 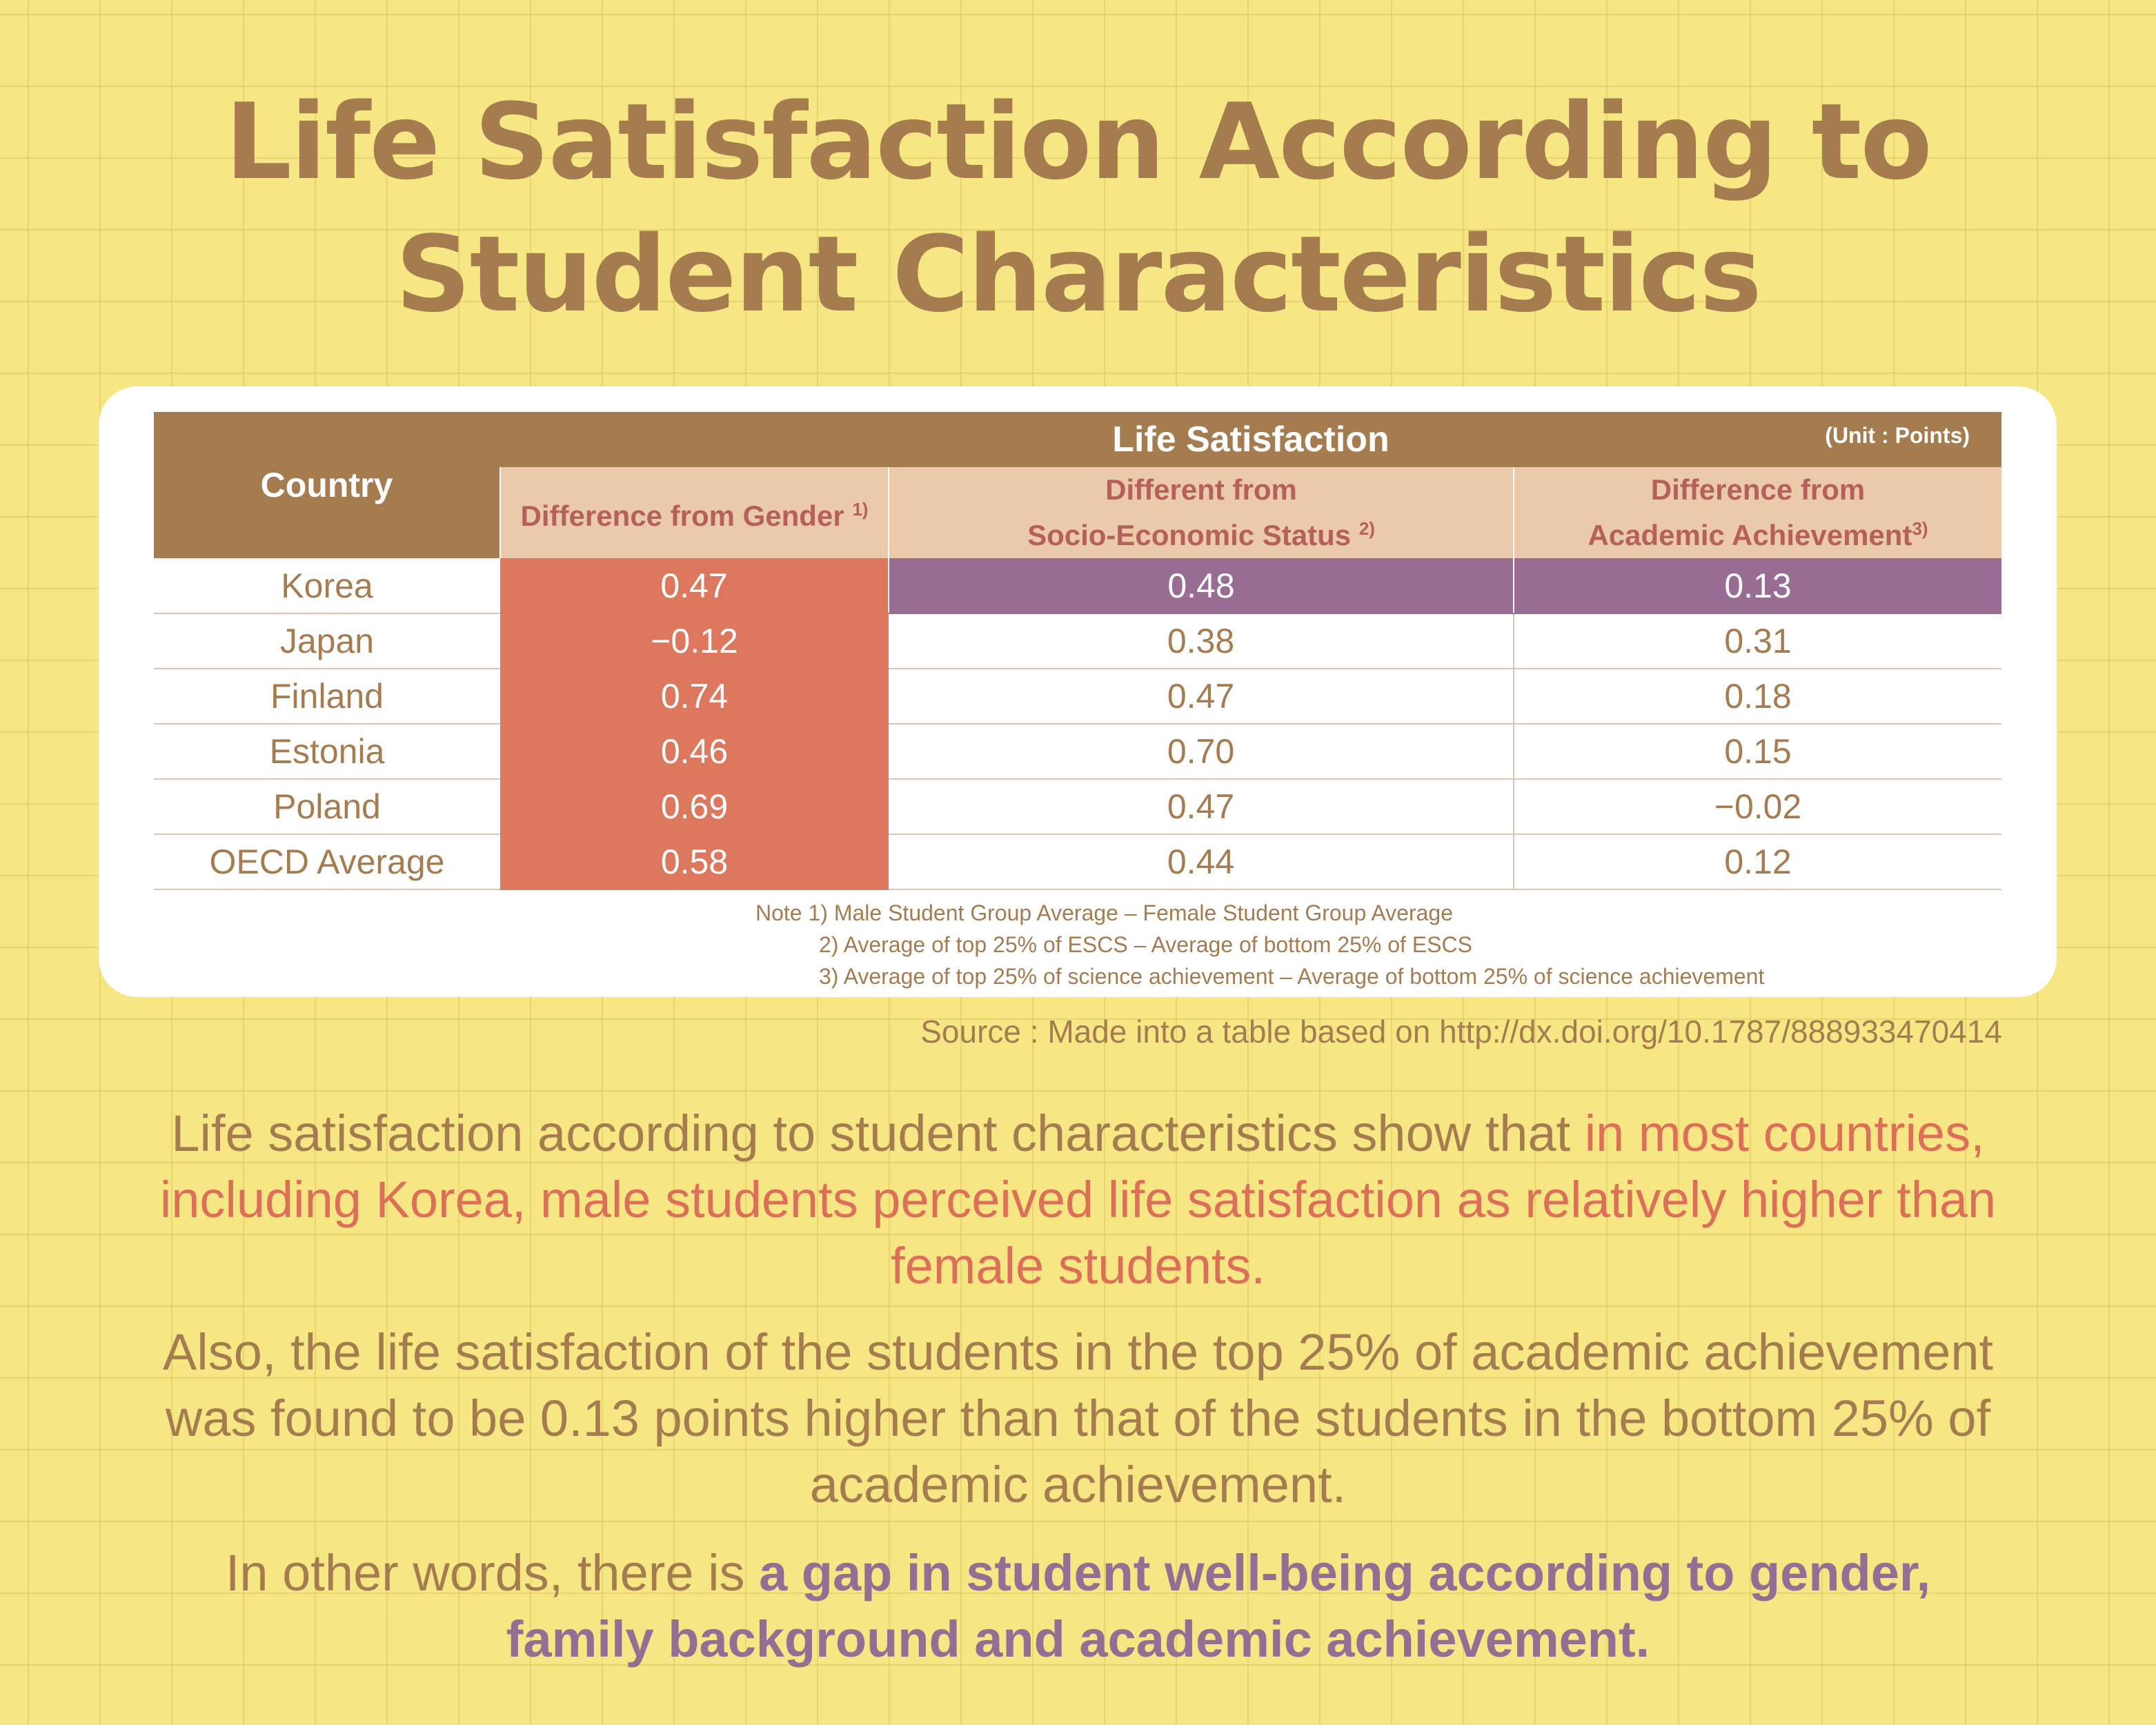 What do you see at coordinates (327, 696) in the screenshot?
I see `country-cell: Finland` at bounding box center [327, 696].